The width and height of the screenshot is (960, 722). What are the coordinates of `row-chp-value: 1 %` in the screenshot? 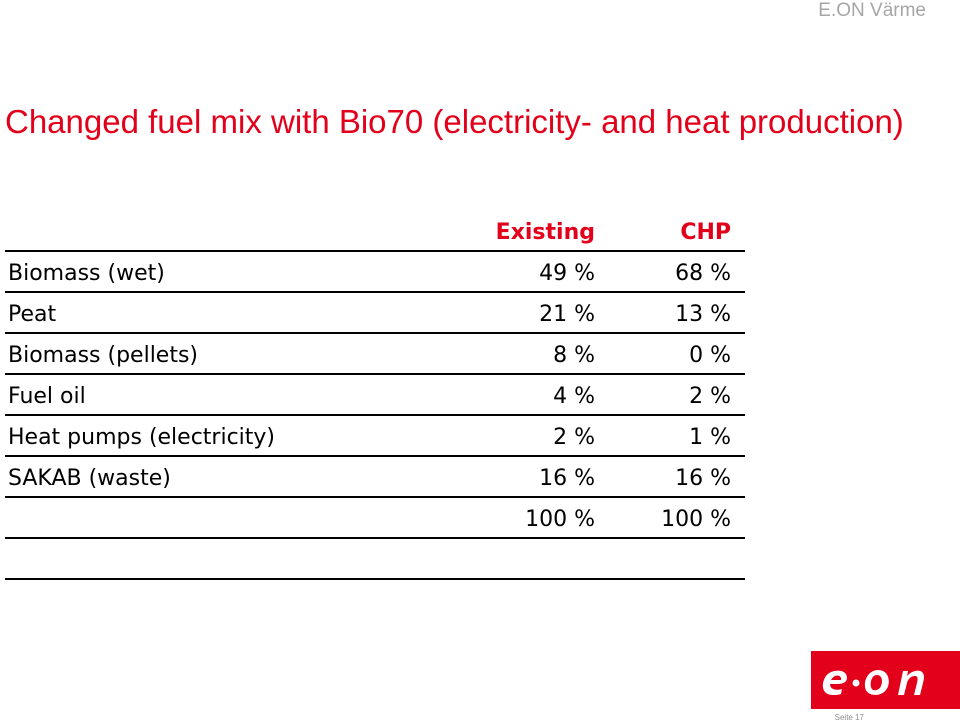 It's located at (710, 437).